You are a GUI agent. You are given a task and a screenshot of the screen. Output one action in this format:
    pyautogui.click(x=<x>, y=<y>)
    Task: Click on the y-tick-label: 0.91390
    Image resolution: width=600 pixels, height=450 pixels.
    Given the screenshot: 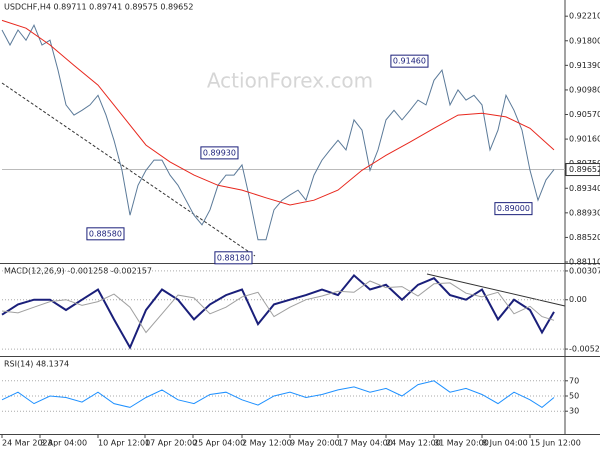 What is the action you would take?
    pyautogui.click(x=584, y=65)
    